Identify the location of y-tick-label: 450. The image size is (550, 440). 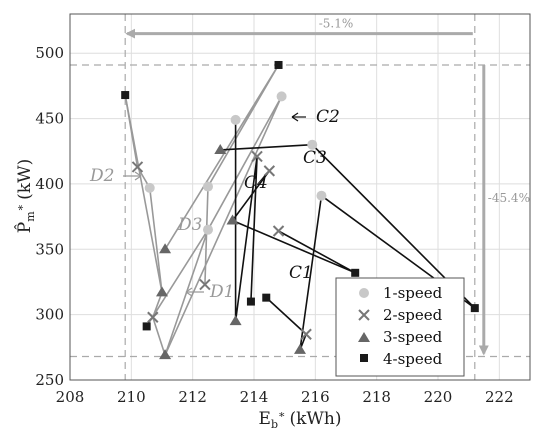
(49, 119).